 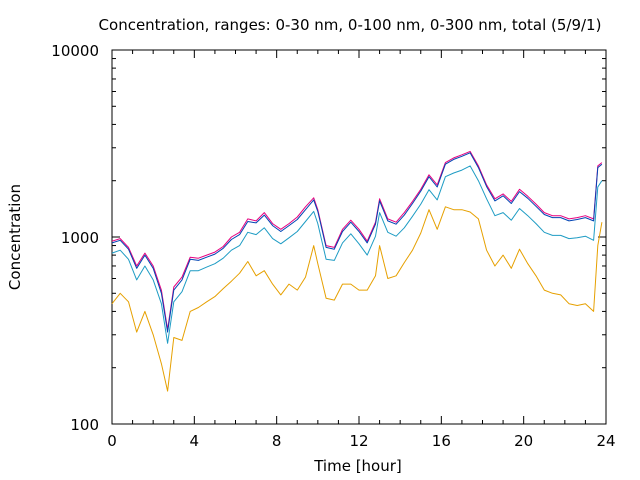 What do you see at coordinates (112, 441) in the screenshot?
I see `x-tick-label: 0` at bounding box center [112, 441].